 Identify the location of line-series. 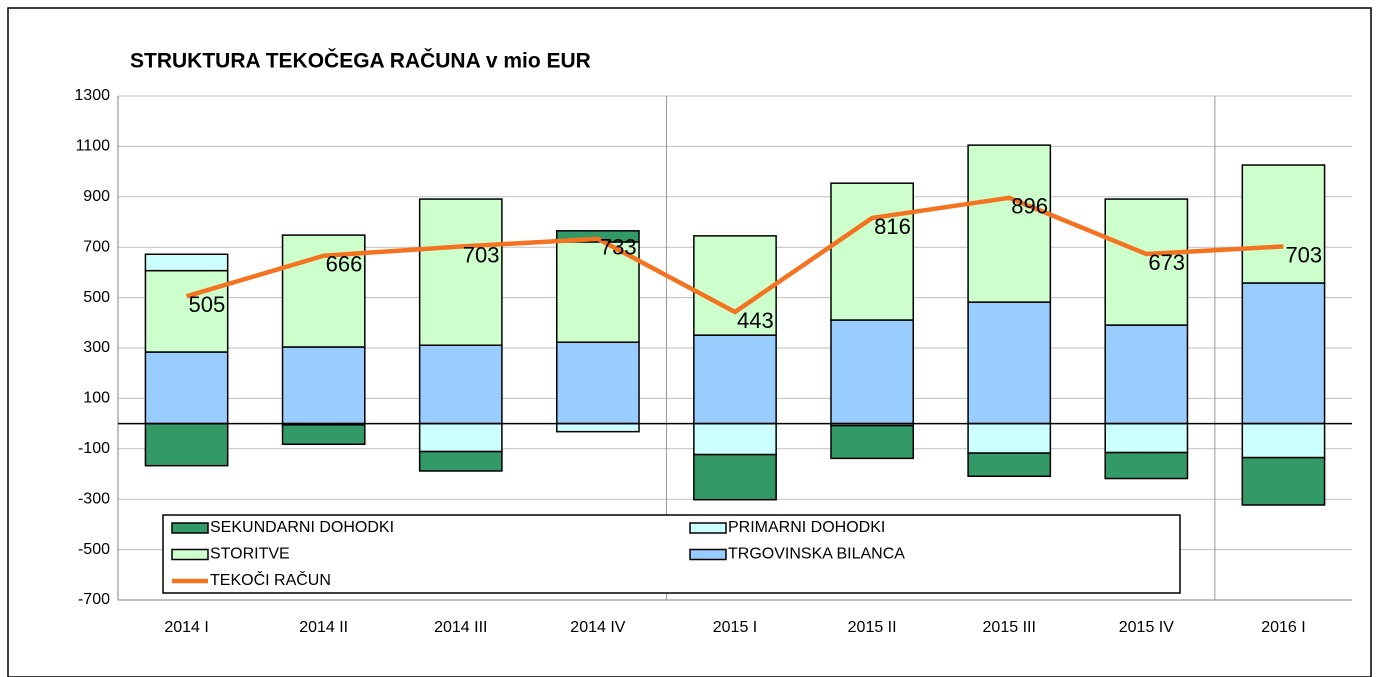
(734, 255).